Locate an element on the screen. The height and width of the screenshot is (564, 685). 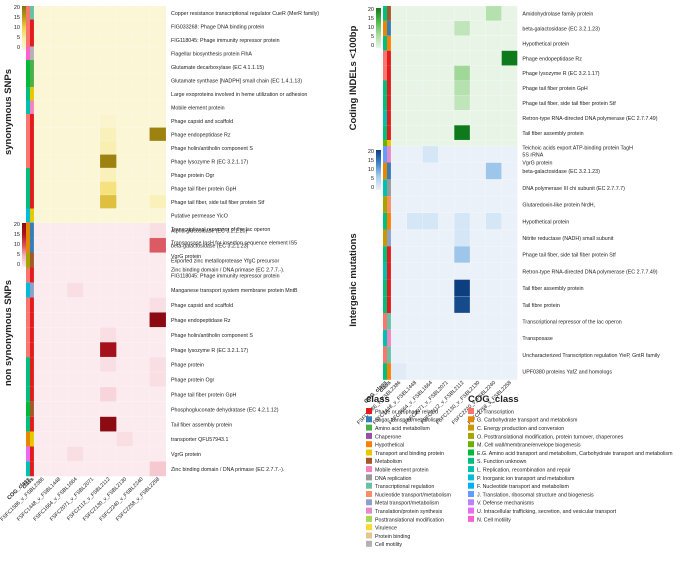
panel-title: Coding INDELs <100bp is located at coordinates (353, 77).